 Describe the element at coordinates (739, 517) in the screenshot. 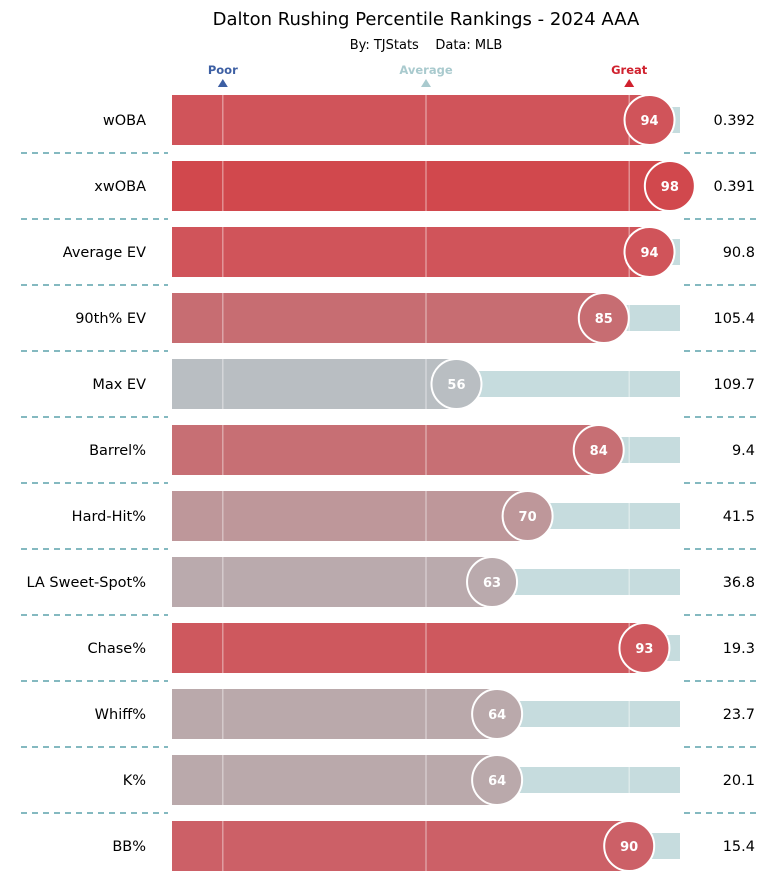

I see `stat-value: 41.5` at that location.